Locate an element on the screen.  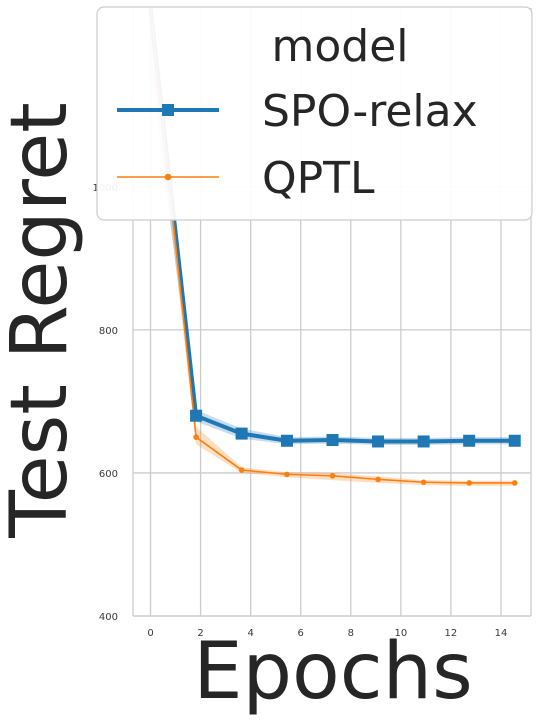
x-tick-label: 8 is located at coordinates (351, 633).